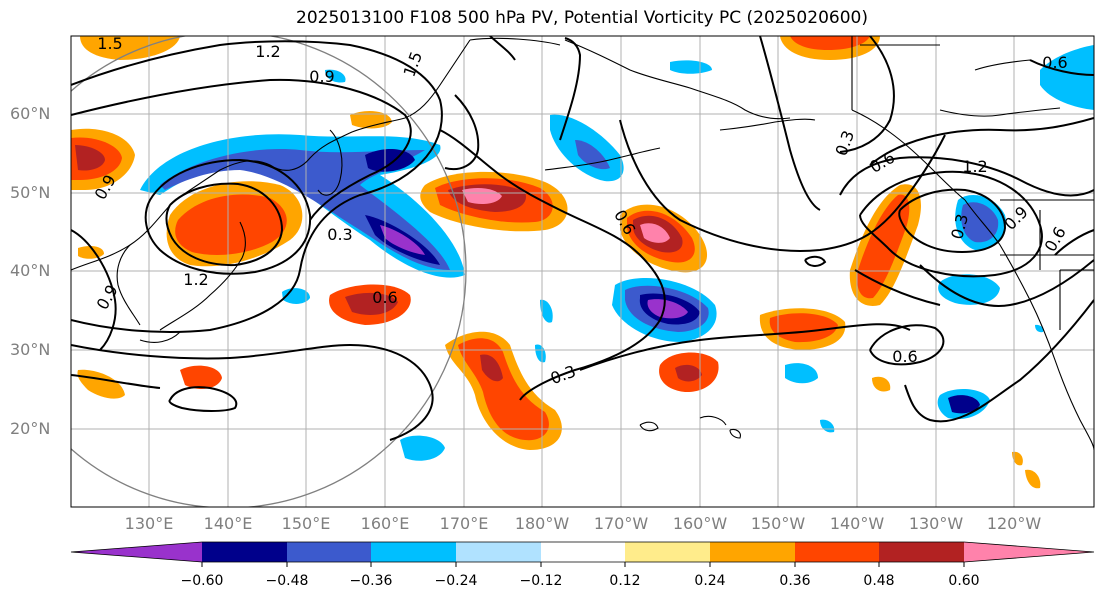  What do you see at coordinates (700, 523) in the screenshot?
I see `lon-label: 160°W` at bounding box center [700, 523].